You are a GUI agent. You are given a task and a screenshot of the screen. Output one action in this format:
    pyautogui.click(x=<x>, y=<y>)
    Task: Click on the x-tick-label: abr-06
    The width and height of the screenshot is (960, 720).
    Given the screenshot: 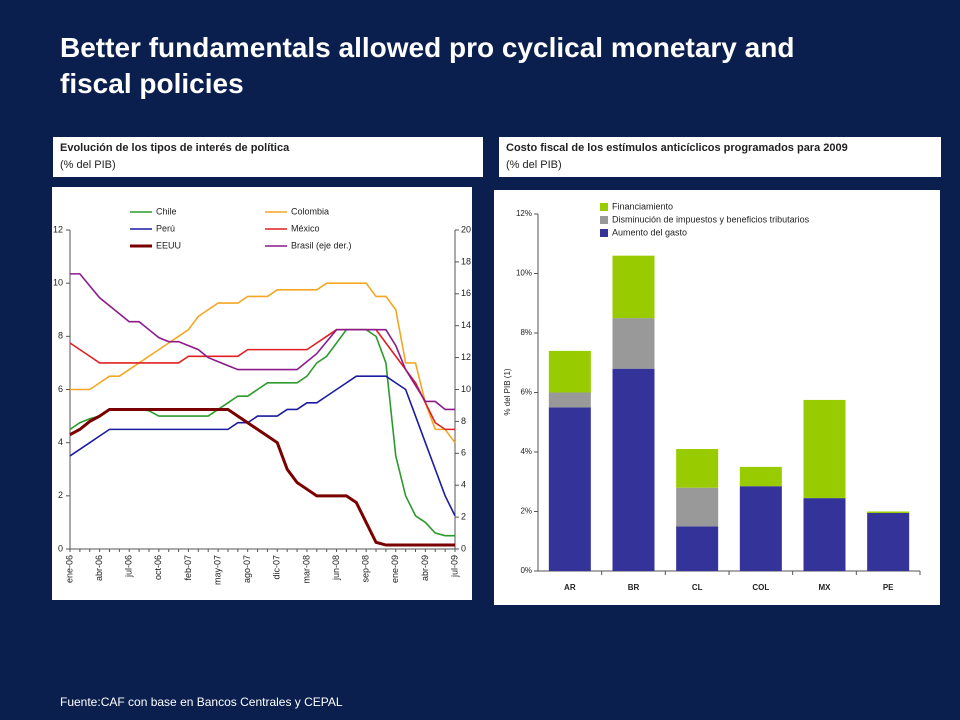 What is the action you would take?
    pyautogui.click(x=99, y=568)
    